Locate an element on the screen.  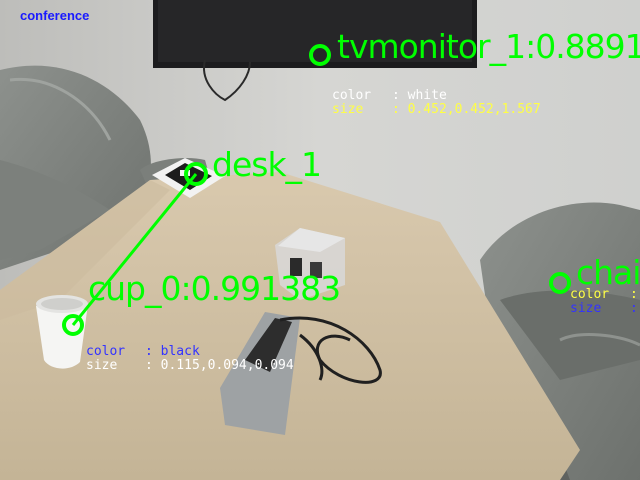
cup-marker is located at coordinates (73, 325).